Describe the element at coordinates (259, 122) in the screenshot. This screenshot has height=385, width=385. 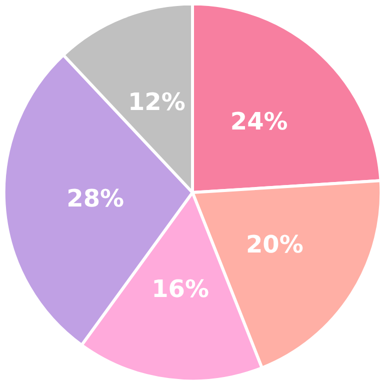
I see `data-label: 24%` at that location.